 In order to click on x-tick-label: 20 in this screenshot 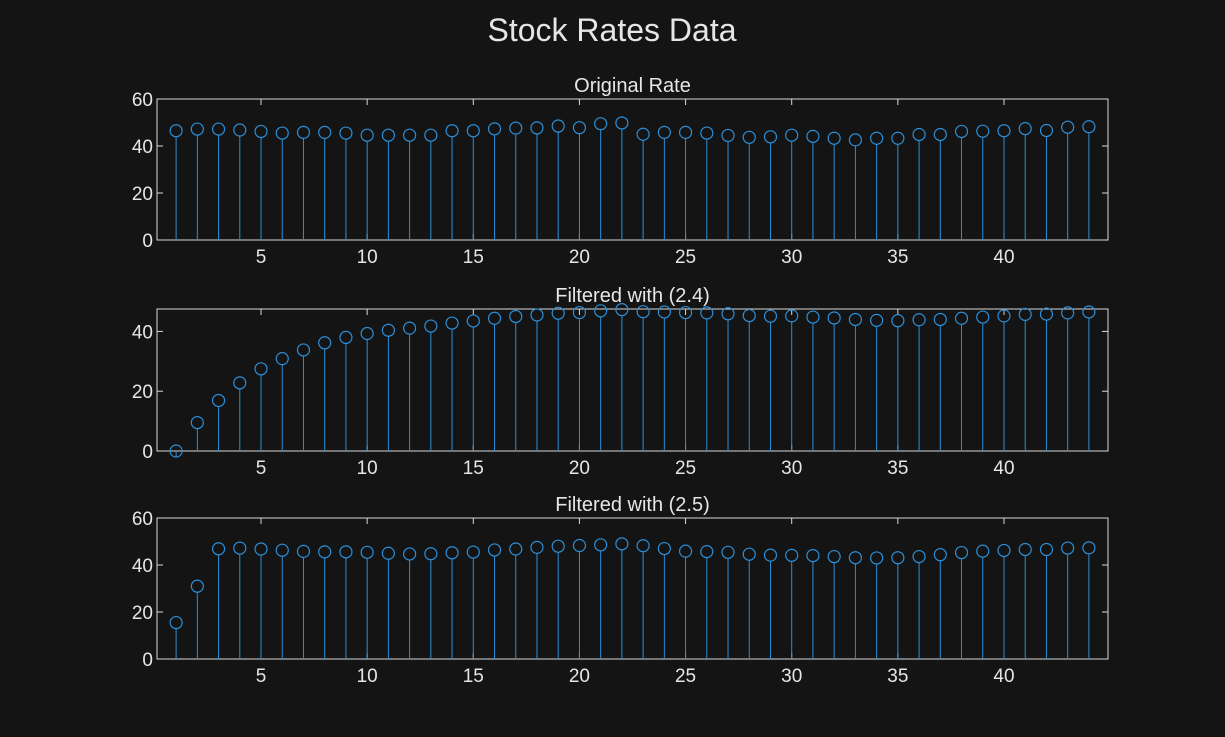, I will do `click(579, 676)`.